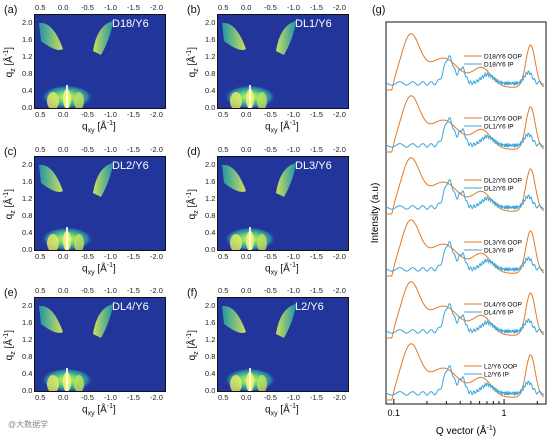 This screenshot has width=554, height=439. What do you see at coordinates (194, 152) in the screenshot?
I see `panel-label: (d)` at bounding box center [194, 152].